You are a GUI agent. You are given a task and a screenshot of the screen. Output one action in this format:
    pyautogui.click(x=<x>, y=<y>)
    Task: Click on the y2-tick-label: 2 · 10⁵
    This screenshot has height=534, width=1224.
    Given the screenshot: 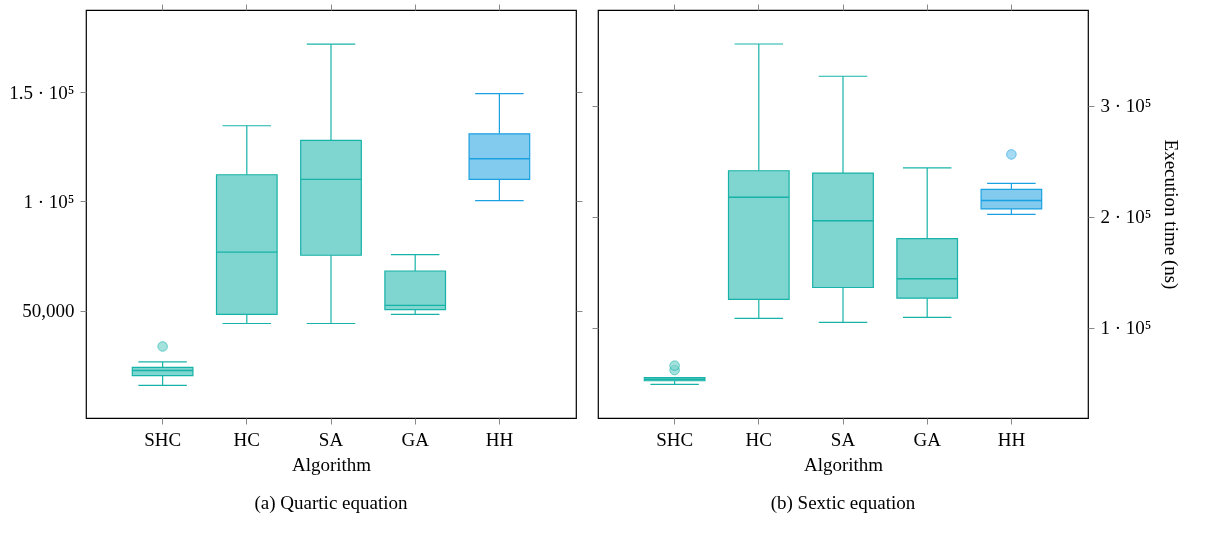 What is the action you would take?
    pyautogui.click(x=1126, y=217)
    